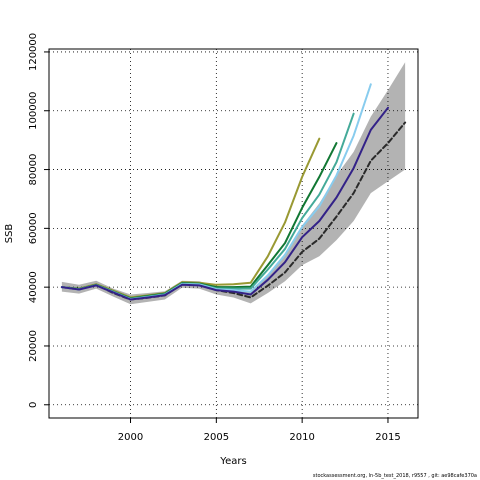 The height and width of the screenshot is (480, 480). I want to click on y-tick-label: 0, so click(33, 405).